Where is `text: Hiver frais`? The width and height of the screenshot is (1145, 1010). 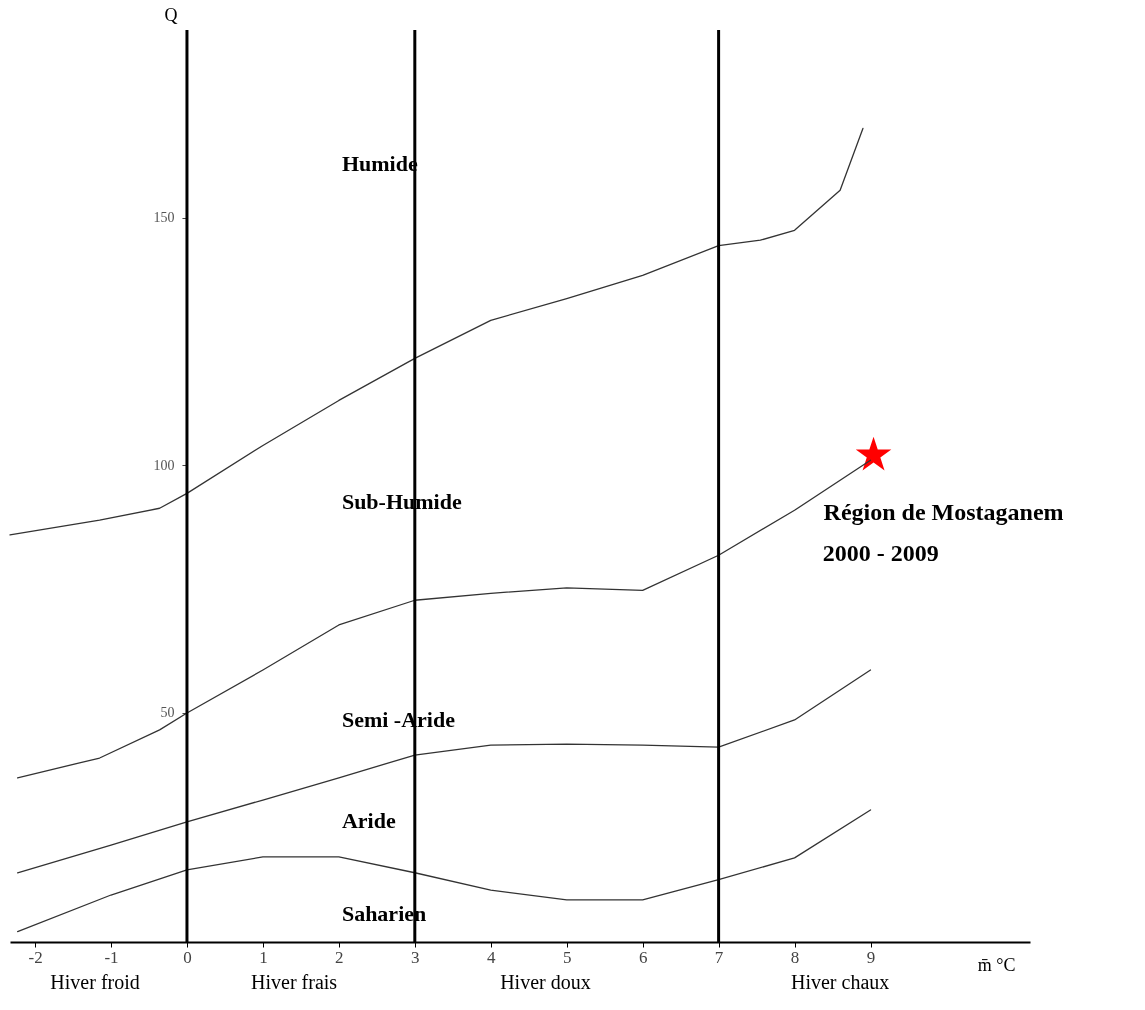 text: Hiver frais is located at coordinates (294, 981).